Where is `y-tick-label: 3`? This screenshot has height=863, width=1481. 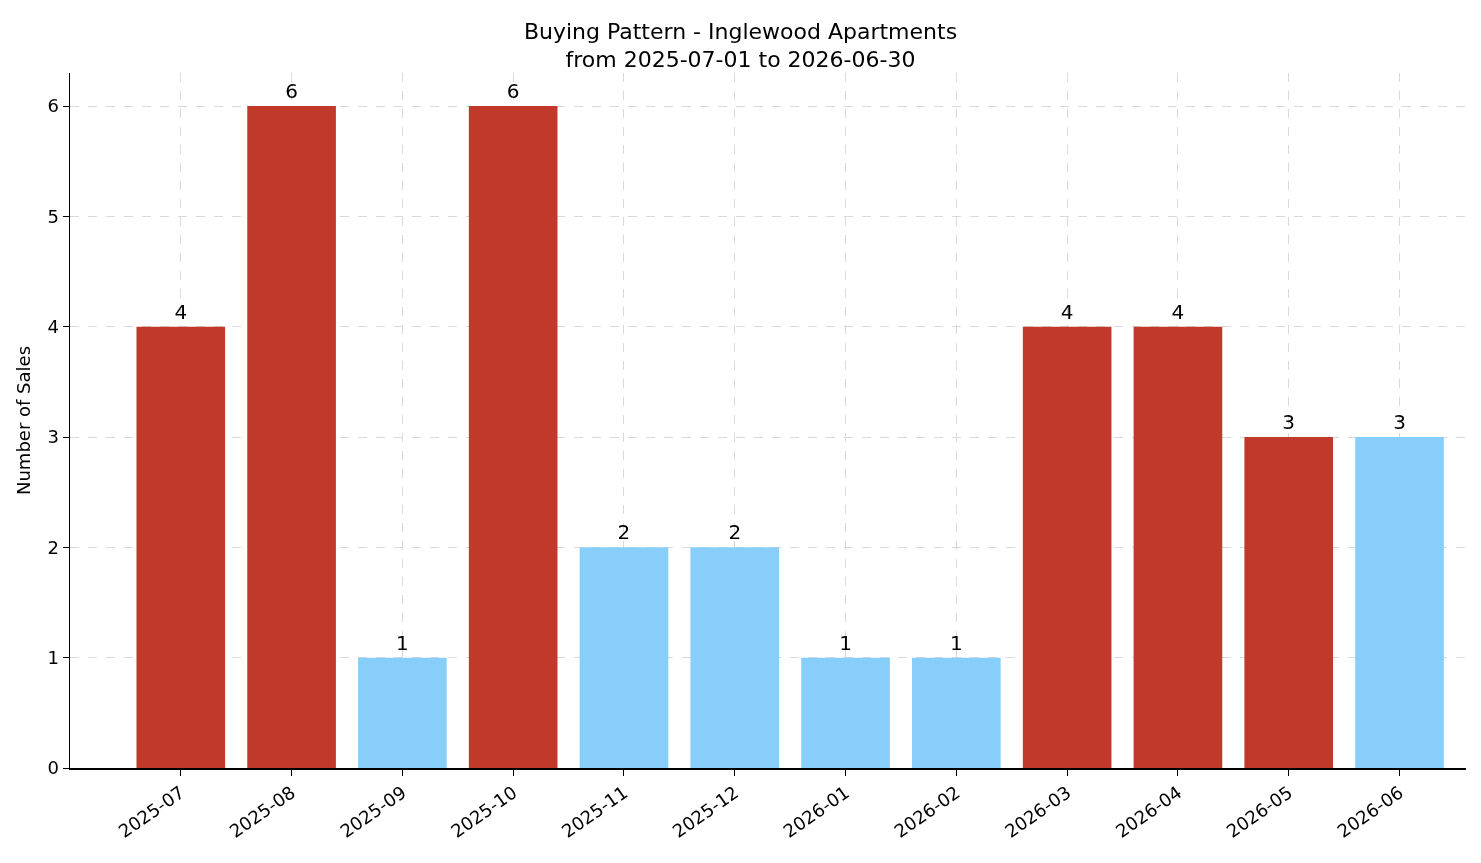 y-tick-label: 3 is located at coordinates (53, 437).